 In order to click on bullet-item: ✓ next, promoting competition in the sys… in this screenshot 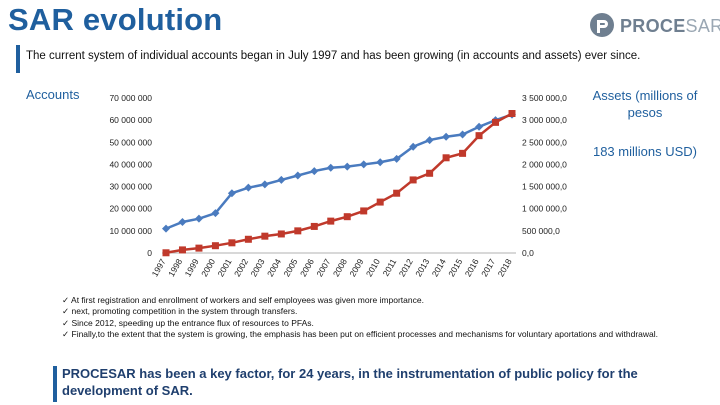, I will do `click(382, 311)`.